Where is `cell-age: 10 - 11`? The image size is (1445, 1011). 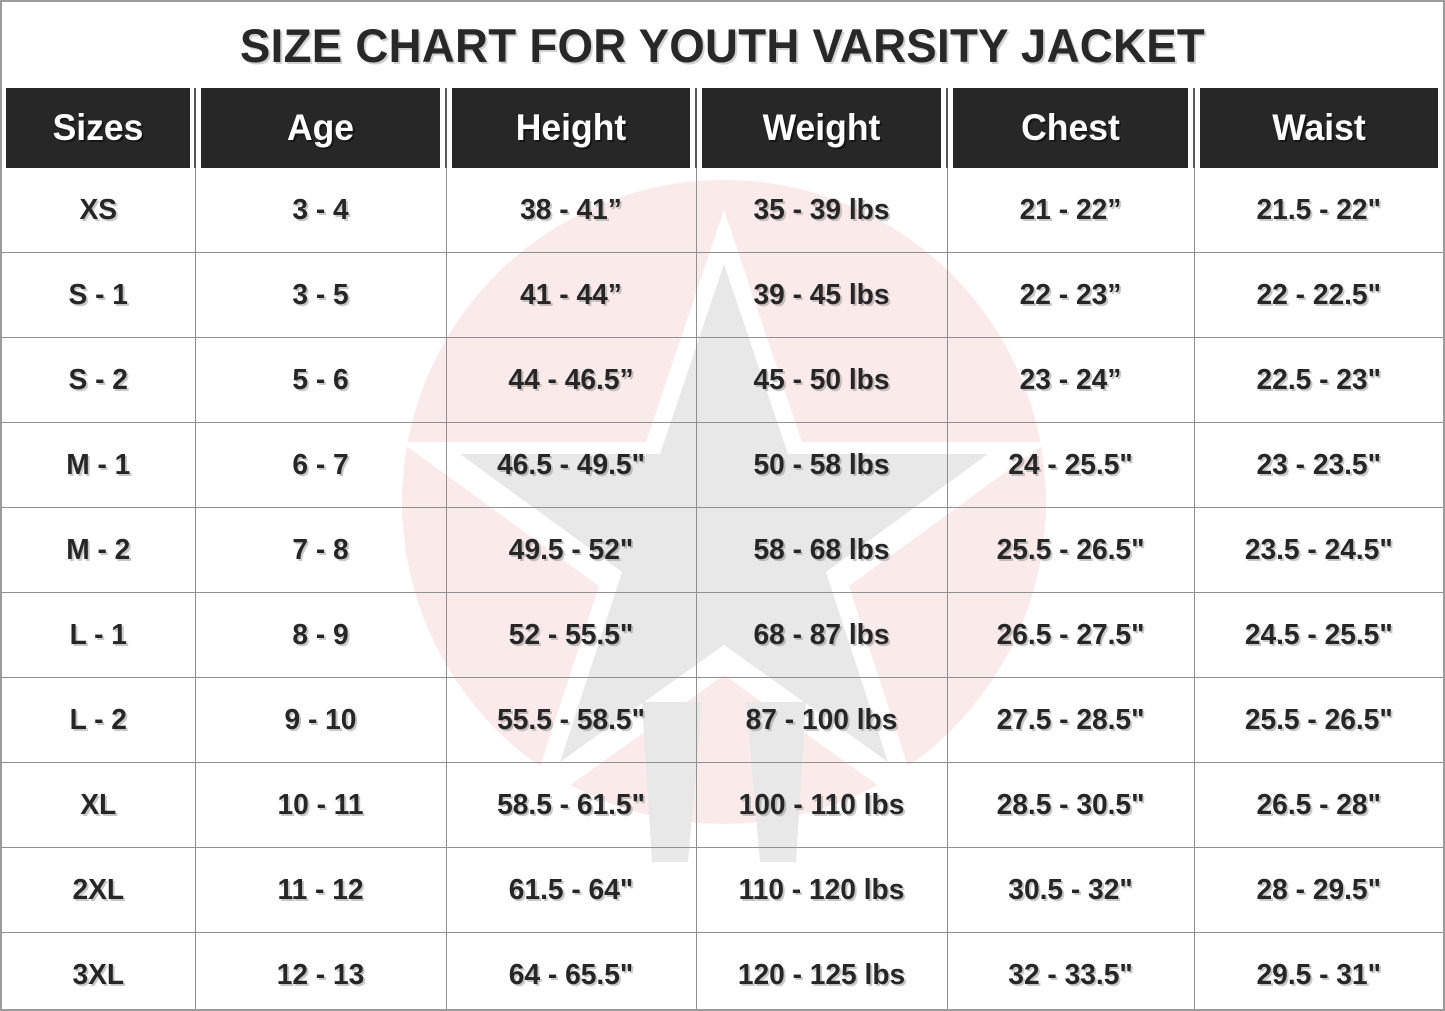 cell-age: 10 - 11 is located at coordinates (320, 805).